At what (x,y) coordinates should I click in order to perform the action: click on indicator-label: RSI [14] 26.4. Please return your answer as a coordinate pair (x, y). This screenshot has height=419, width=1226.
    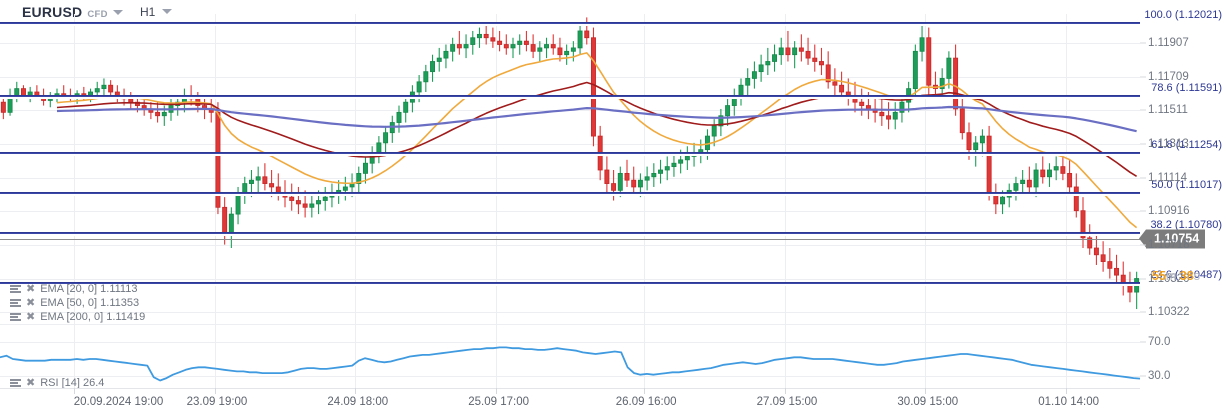
    Looking at the image, I should click on (72, 383).